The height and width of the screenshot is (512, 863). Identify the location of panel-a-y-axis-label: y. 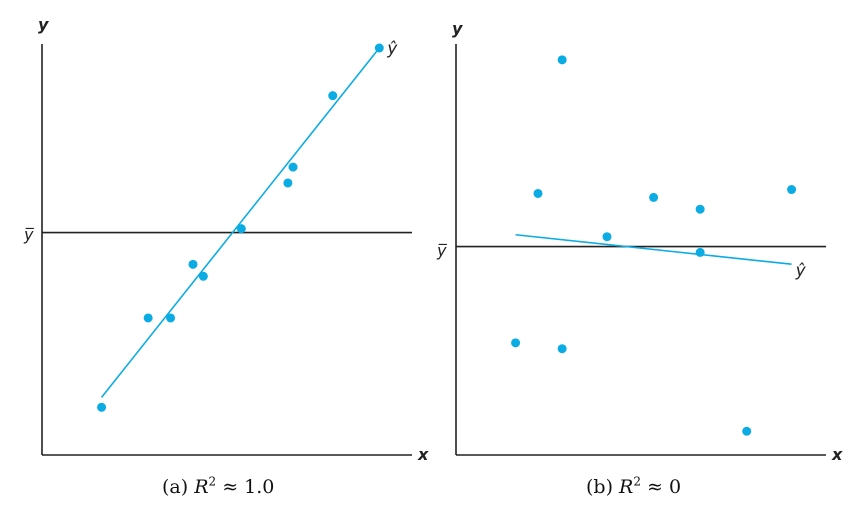
(43, 24).